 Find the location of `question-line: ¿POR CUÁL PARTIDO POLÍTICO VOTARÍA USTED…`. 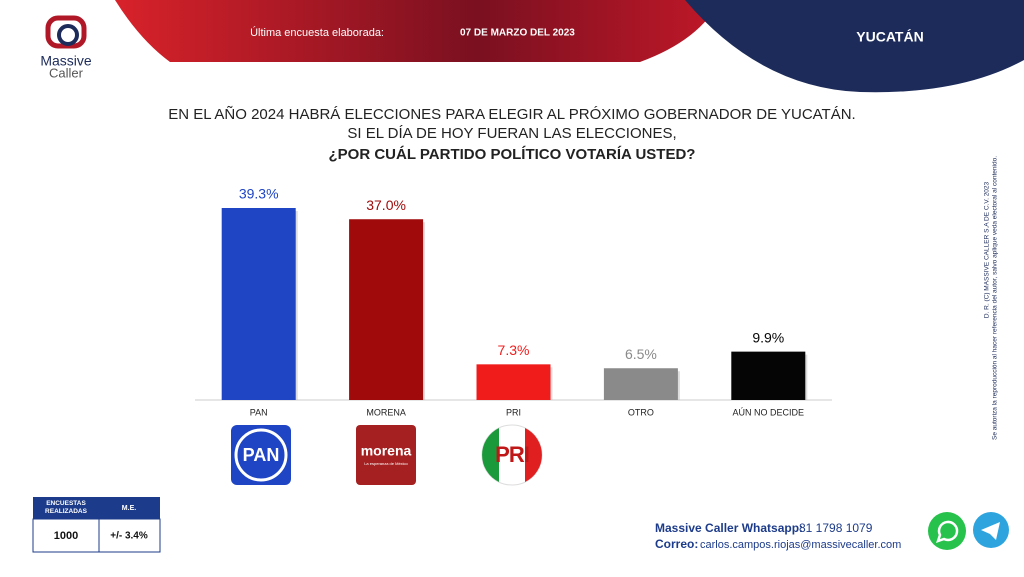

question-line: ¿POR CUÁL PARTIDO POLÍTICO VOTARÍA USTED… is located at coordinates (512, 154).